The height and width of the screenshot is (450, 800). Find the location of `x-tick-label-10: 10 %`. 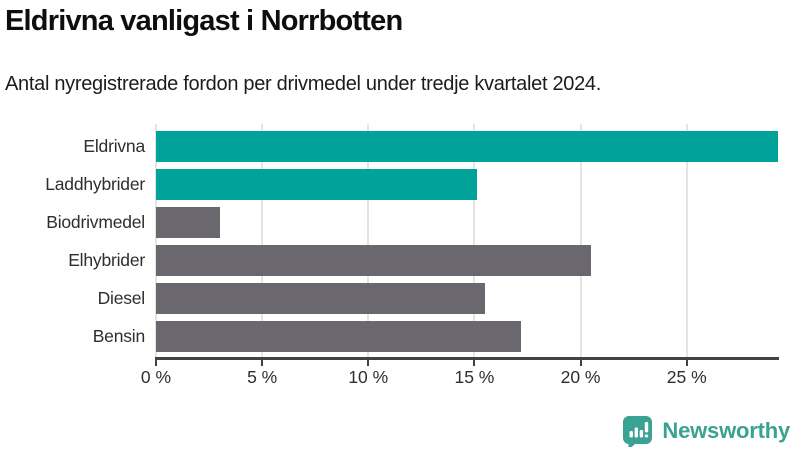

x-tick-label-10: 10 % is located at coordinates (368, 377).